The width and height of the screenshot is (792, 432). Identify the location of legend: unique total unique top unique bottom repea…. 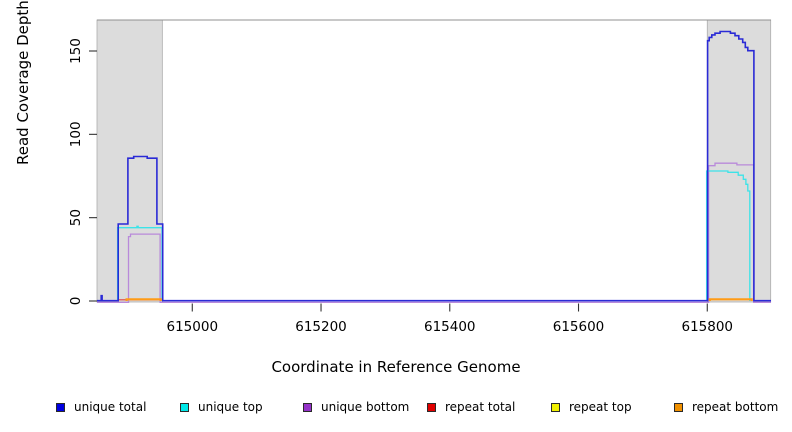
(396, 411).